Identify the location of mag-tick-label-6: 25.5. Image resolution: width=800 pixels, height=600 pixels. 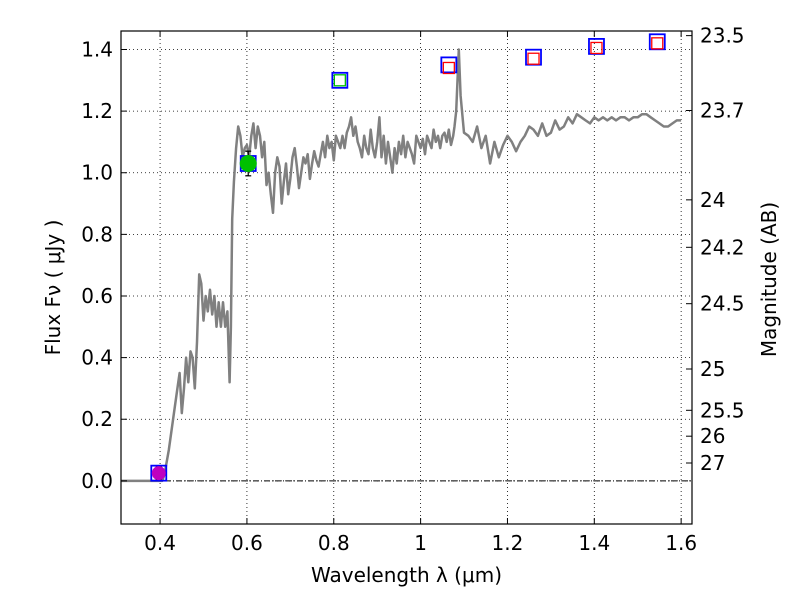
(722, 410).